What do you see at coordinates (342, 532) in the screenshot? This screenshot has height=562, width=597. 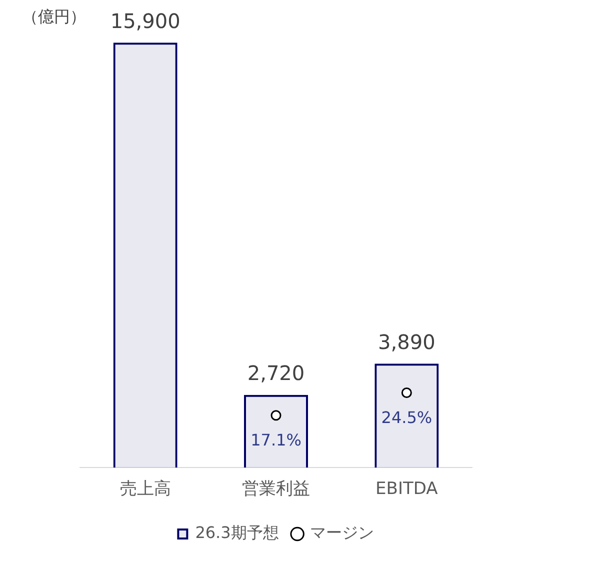 I see `legend-label: マージン` at bounding box center [342, 532].